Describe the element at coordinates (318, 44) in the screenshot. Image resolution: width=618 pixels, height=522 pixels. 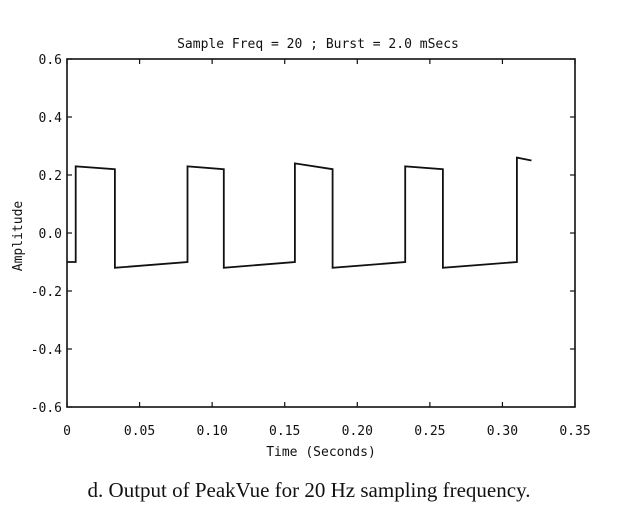
I see `chart-title: Sample Freq = 20 ; Burst = 2.0 mSecs` at that location.